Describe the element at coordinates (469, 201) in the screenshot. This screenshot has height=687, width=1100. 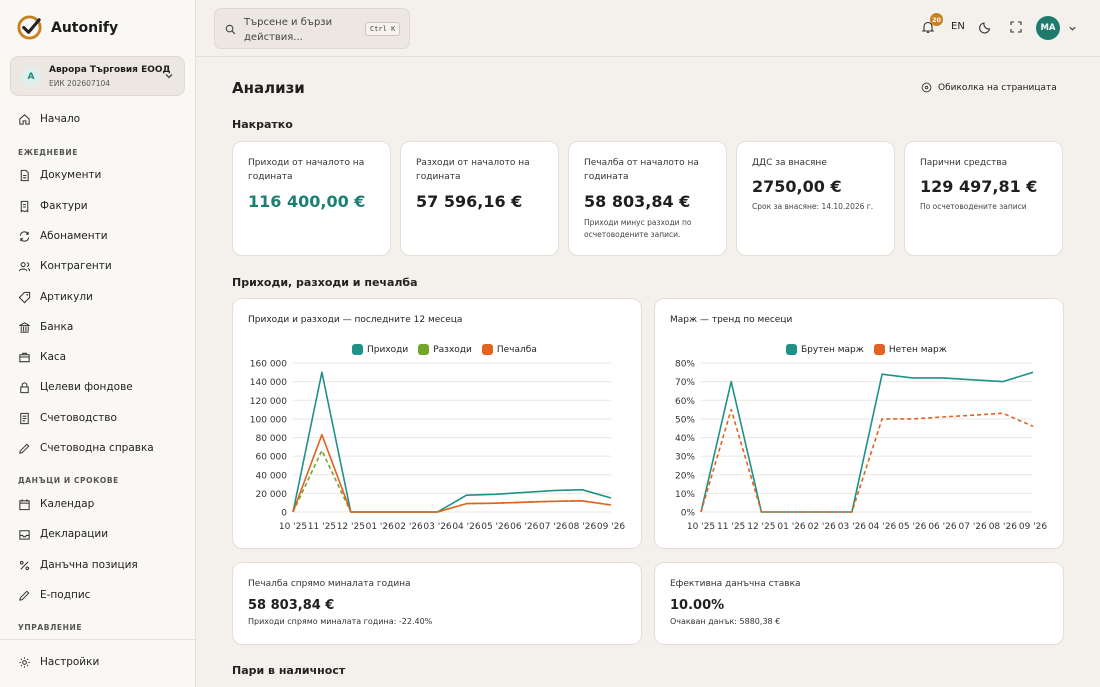
I see `kpi-value: 57 596,16 €` at that location.